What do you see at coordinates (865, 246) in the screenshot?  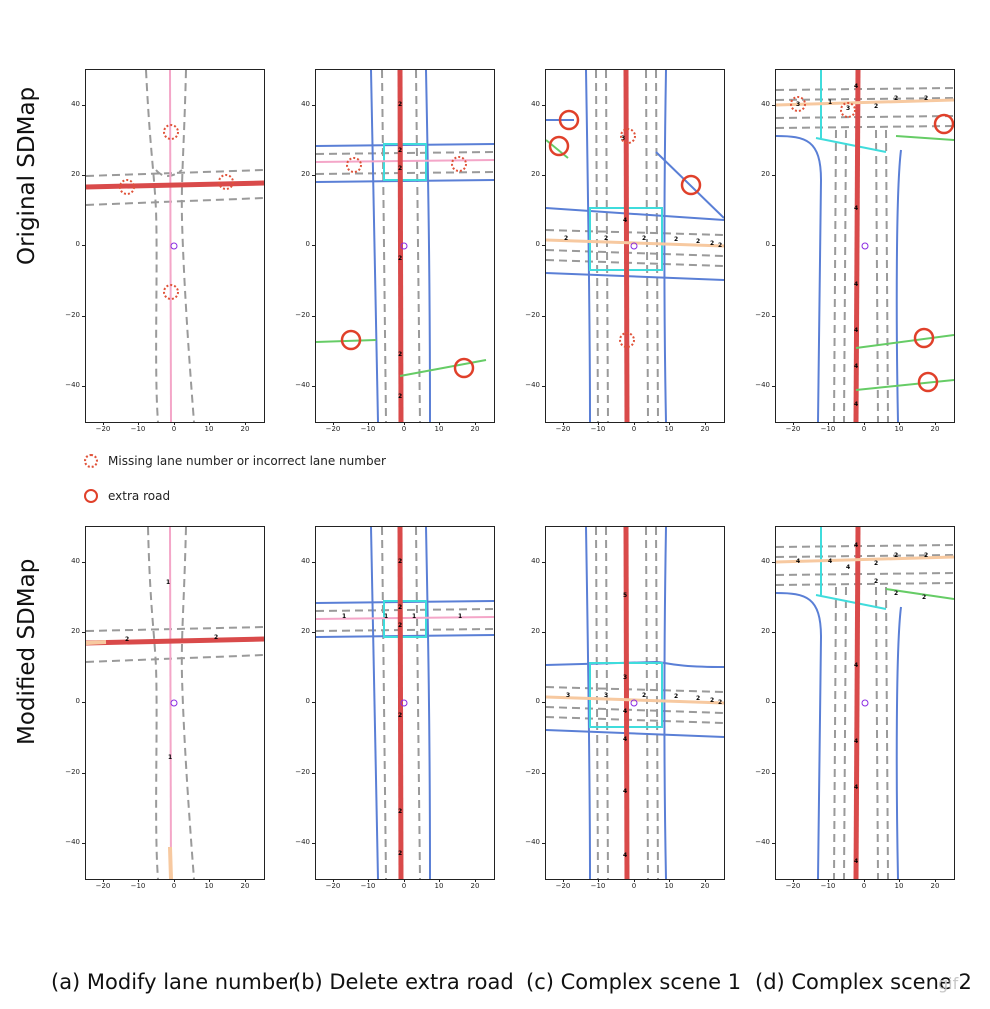 I see `map-d-original: 3 1 3 2 2 2 4 4 4 4 4 4` at bounding box center [865, 246].